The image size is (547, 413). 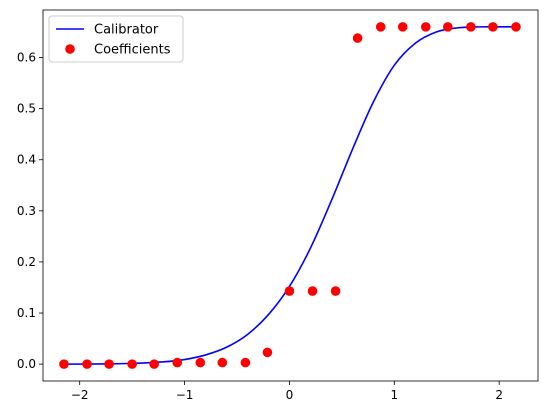 I want to click on x-tick-label: −2, so click(x=80, y=395).